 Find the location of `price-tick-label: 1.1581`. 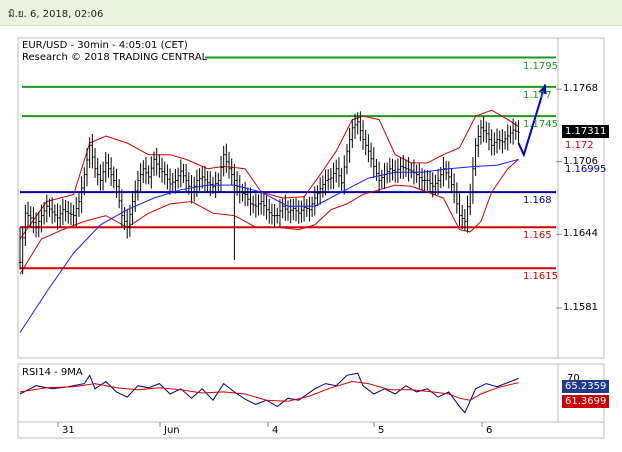

price-tick-label: 1.1581 is located at coordinates (580, 307).